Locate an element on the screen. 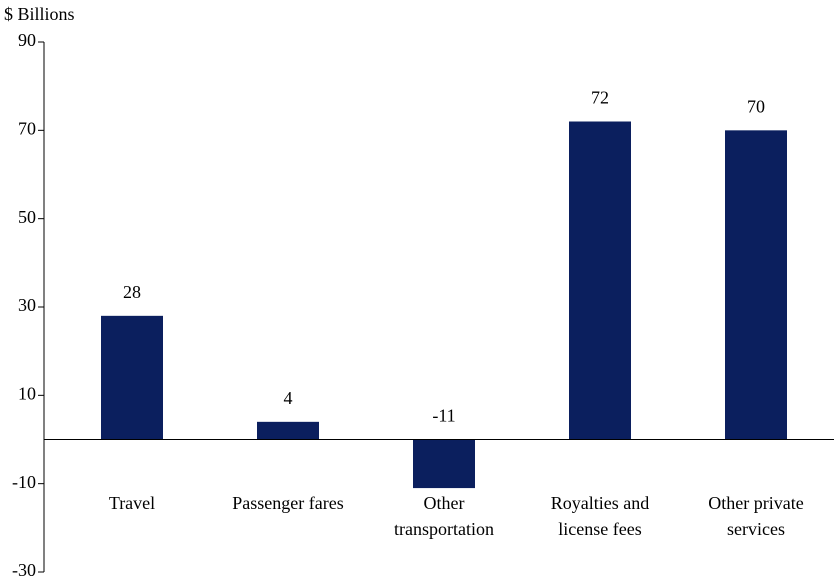  y-tick-label: 10 is located at coordinates (27, 393).